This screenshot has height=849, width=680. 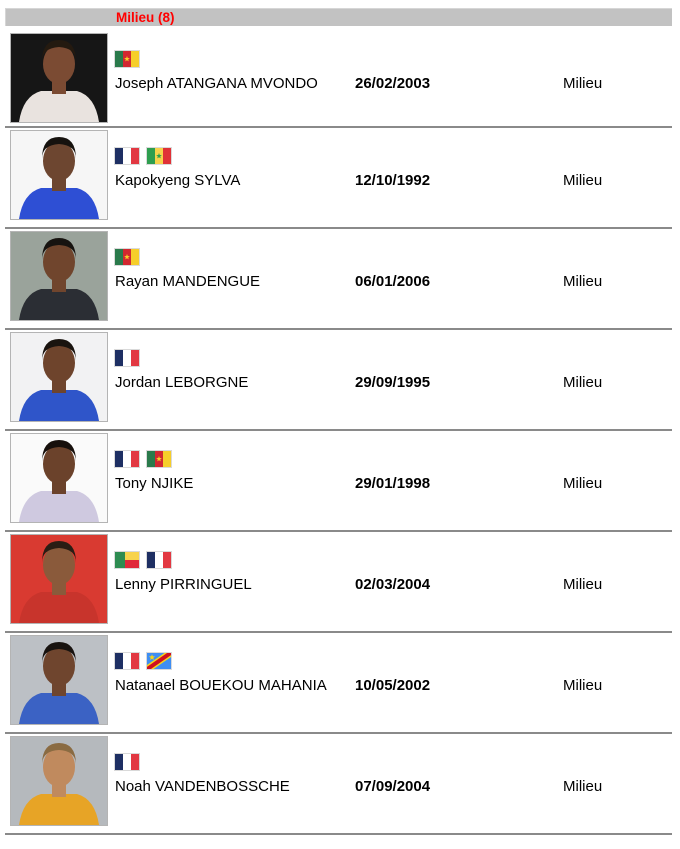 What do you see at coordinates (338, 784) in the screenshot?
I see `player-row: Noah VANDENBOSSCHE 07/09/2004 Milieu` at bounding box center [338, 784].